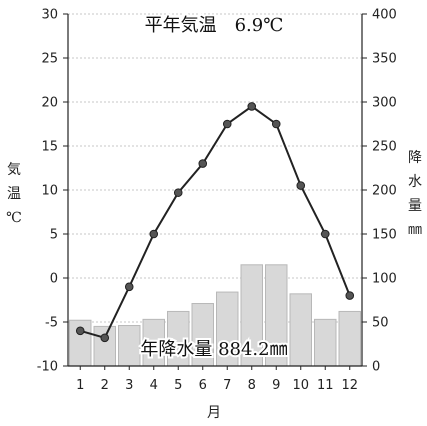  I want to click on right-tick-label-4: 200, so click(384, 191).